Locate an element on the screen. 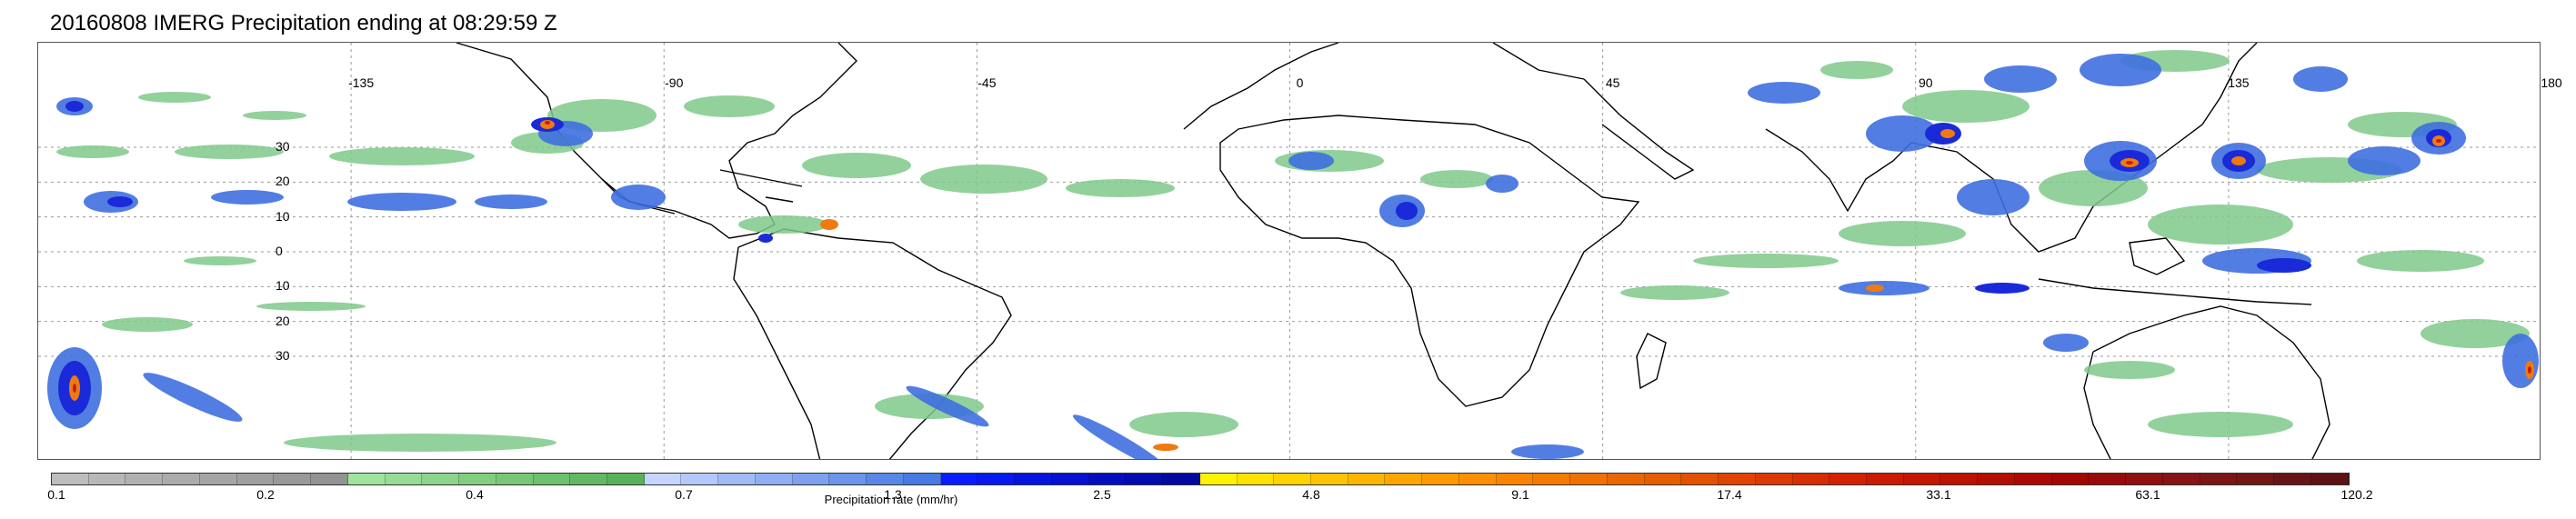 The image size is (2576, 519). colorbar-tick-label: 33.1 is located at coordinates (1938, 494).